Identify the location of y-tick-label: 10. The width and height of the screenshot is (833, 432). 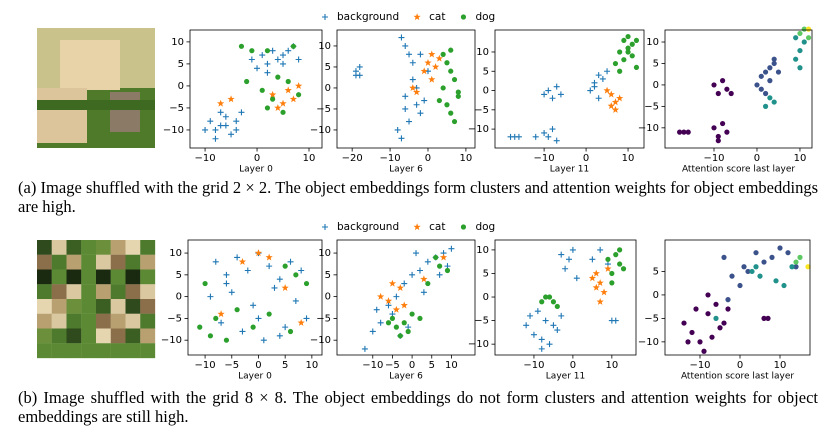
(482, 52).